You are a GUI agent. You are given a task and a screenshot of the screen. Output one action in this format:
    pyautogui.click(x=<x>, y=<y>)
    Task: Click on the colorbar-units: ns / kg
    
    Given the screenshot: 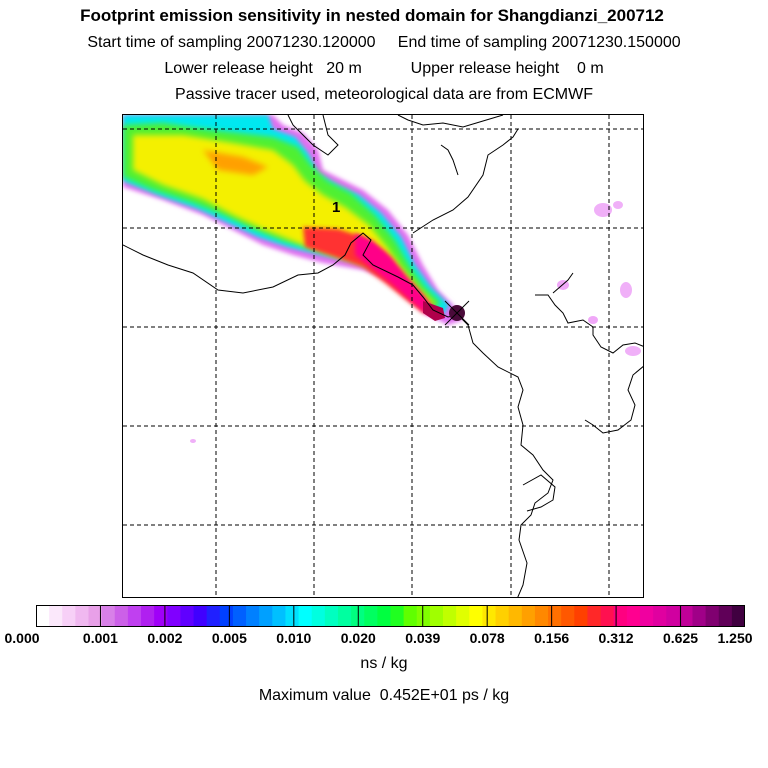 What is the action you would take?
    pyautogui.click(x=384, y=663)
    